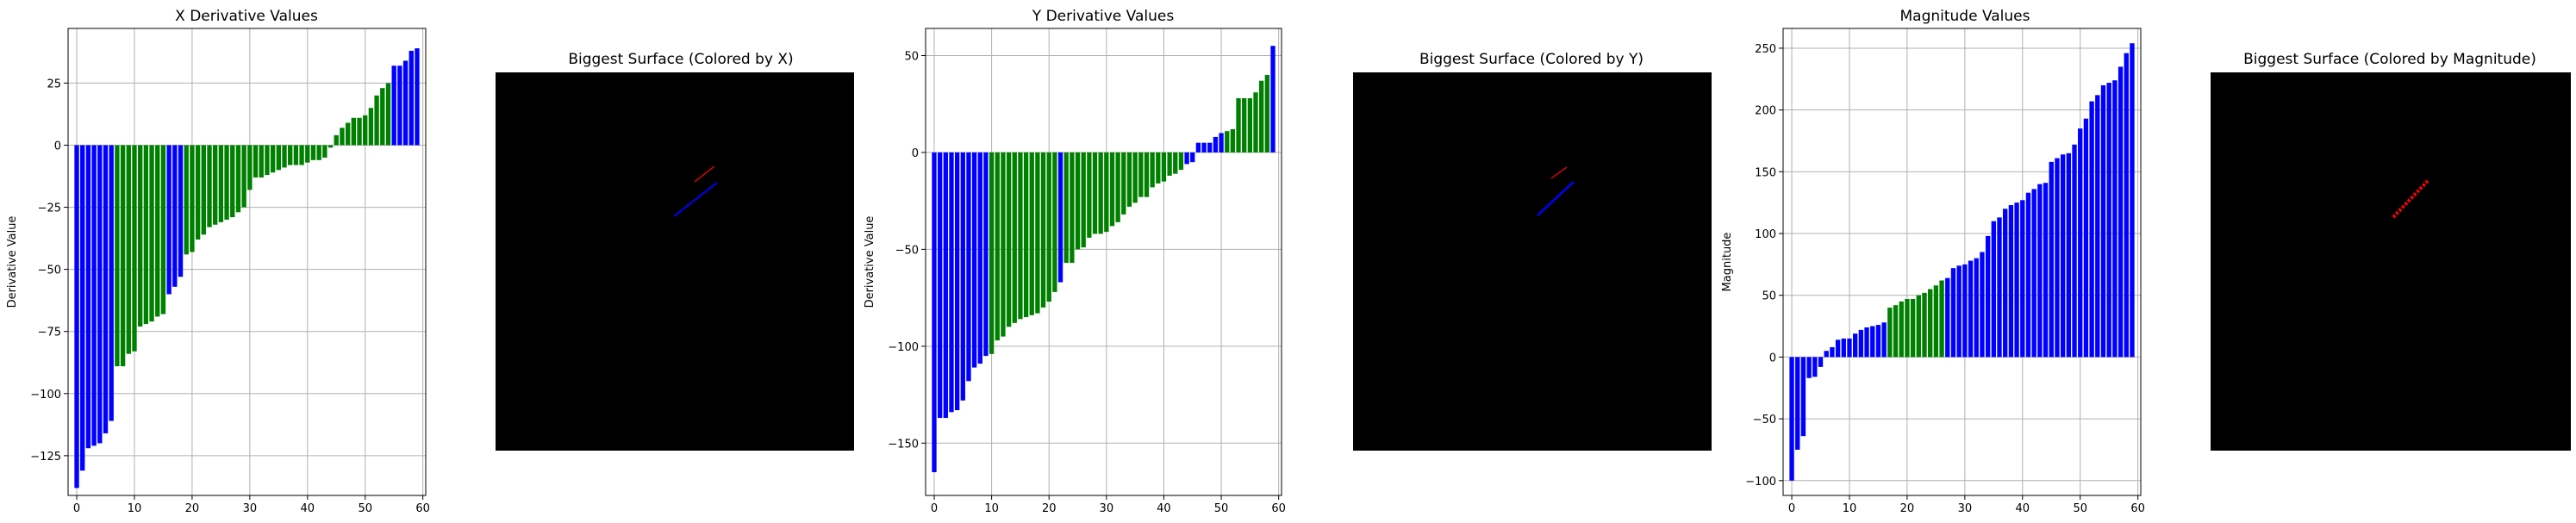 The image size is (2576, 523). Describe the element at coordinates (991, 508) in the screenshot. I see `x-tick-label: 10` at that location.